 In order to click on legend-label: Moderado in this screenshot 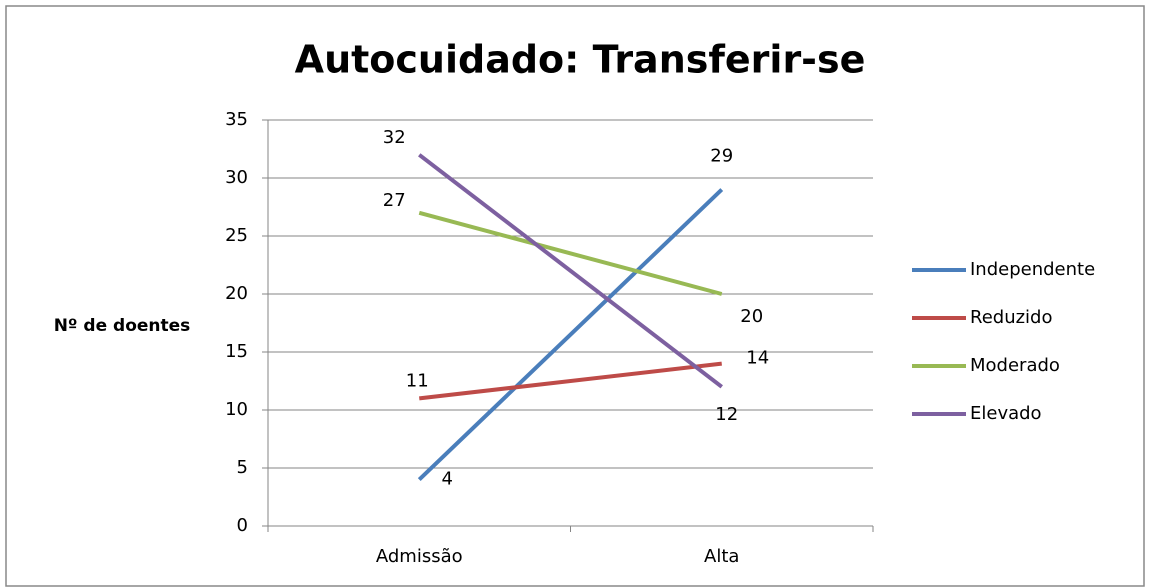, I will do `click(1015, 365)`.